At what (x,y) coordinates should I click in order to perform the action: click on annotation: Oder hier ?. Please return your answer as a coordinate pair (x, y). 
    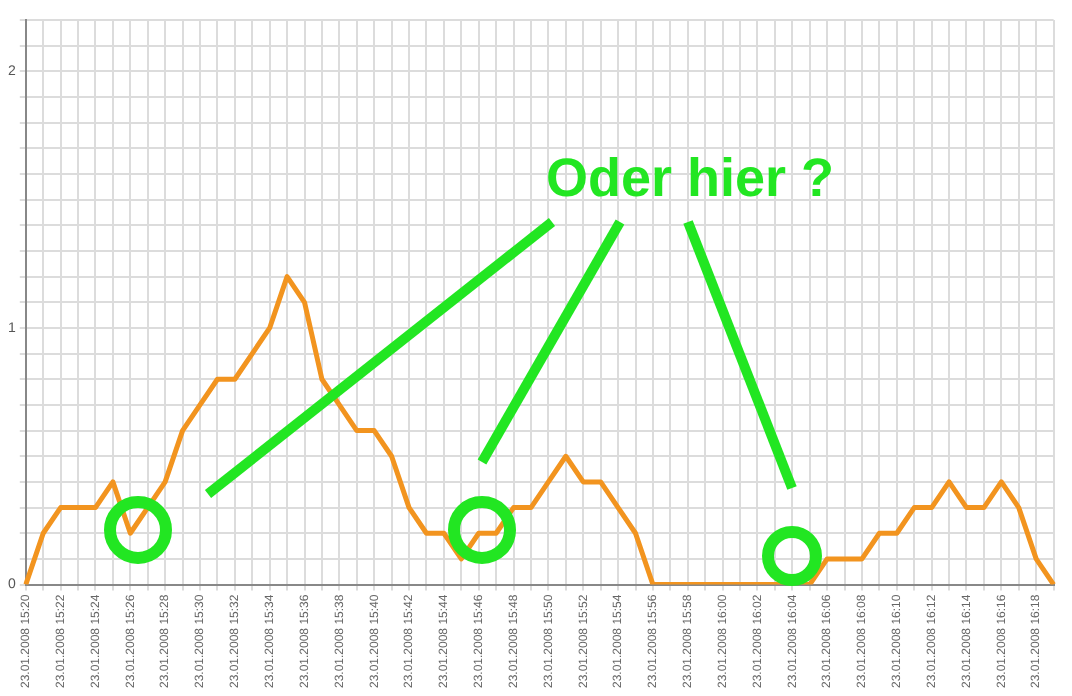
    Looking at the image, I should click on (690, 179).